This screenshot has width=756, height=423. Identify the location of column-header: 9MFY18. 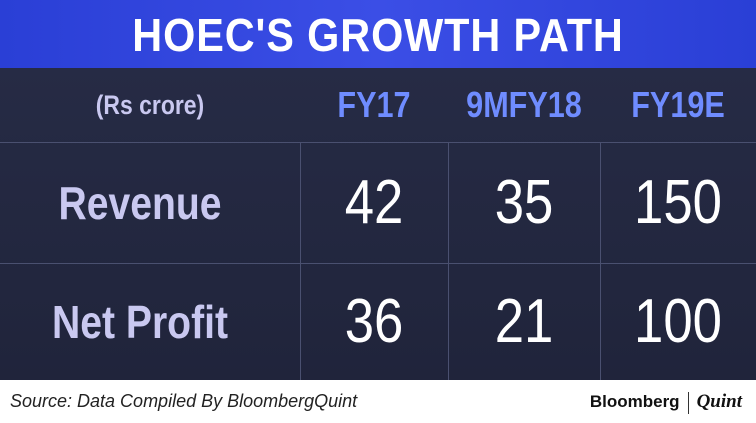
(524, 104).